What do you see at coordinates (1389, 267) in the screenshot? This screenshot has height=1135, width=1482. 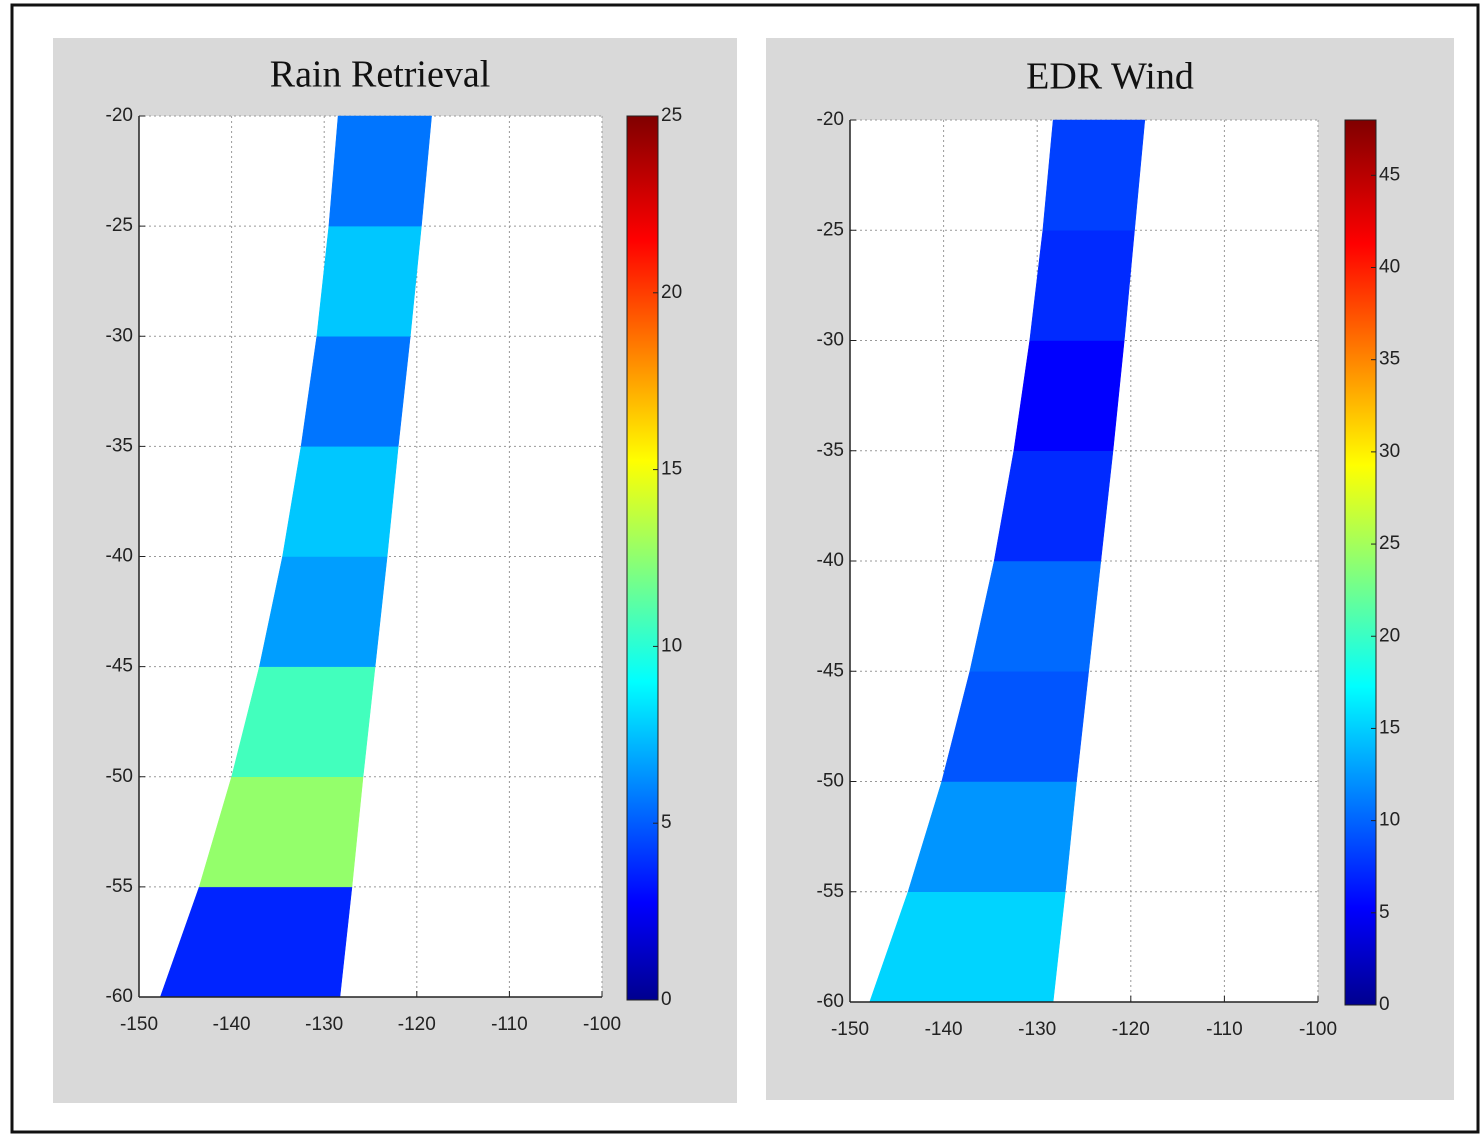 I see `colorbar-tick-label: 40` at bounding box center [1389, 267].